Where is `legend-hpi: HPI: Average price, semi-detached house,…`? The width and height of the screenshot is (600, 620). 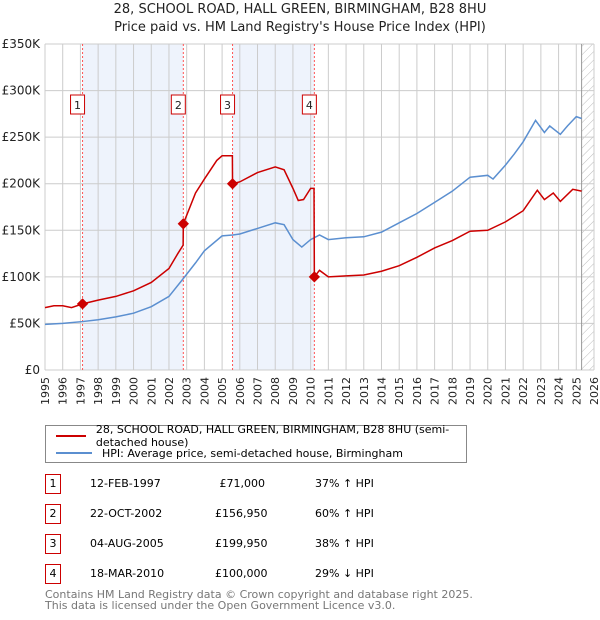
legend-hpi: HPI: Average price, semi-detached house,… is located at coordinates (252, 453).